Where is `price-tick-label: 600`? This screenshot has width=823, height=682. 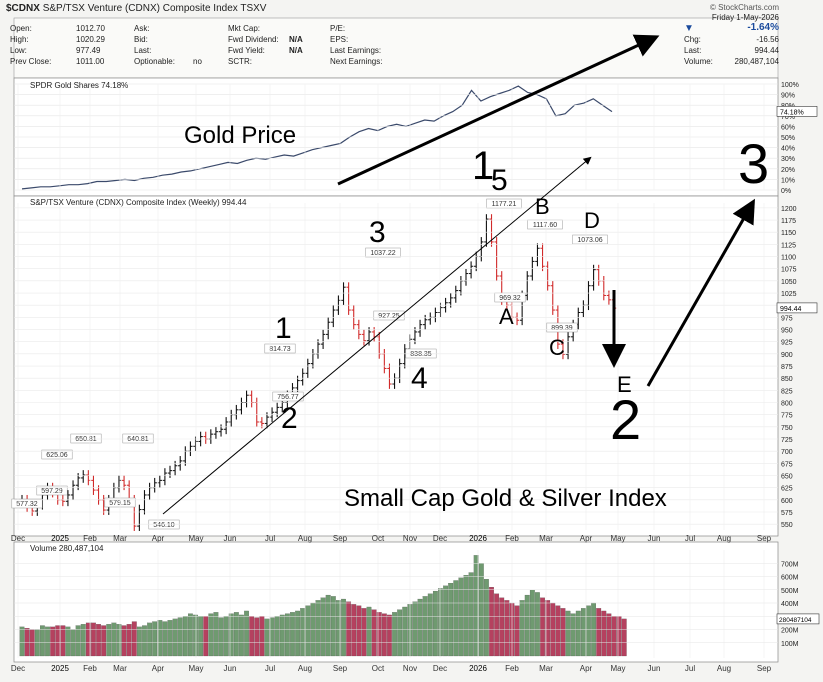
price-tick-label: 600 is located at coordinates (787, 501).